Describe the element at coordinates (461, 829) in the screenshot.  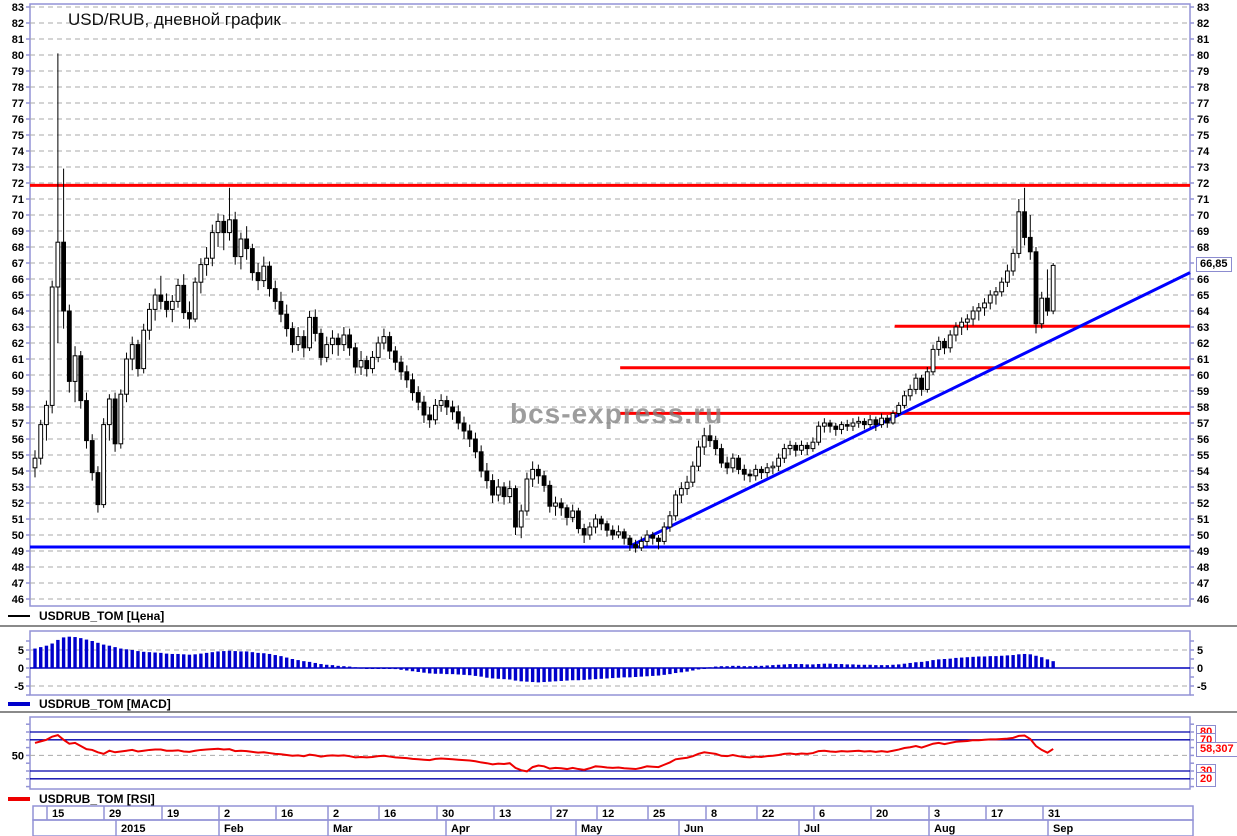
I see `axis-label: Apr` at that location.